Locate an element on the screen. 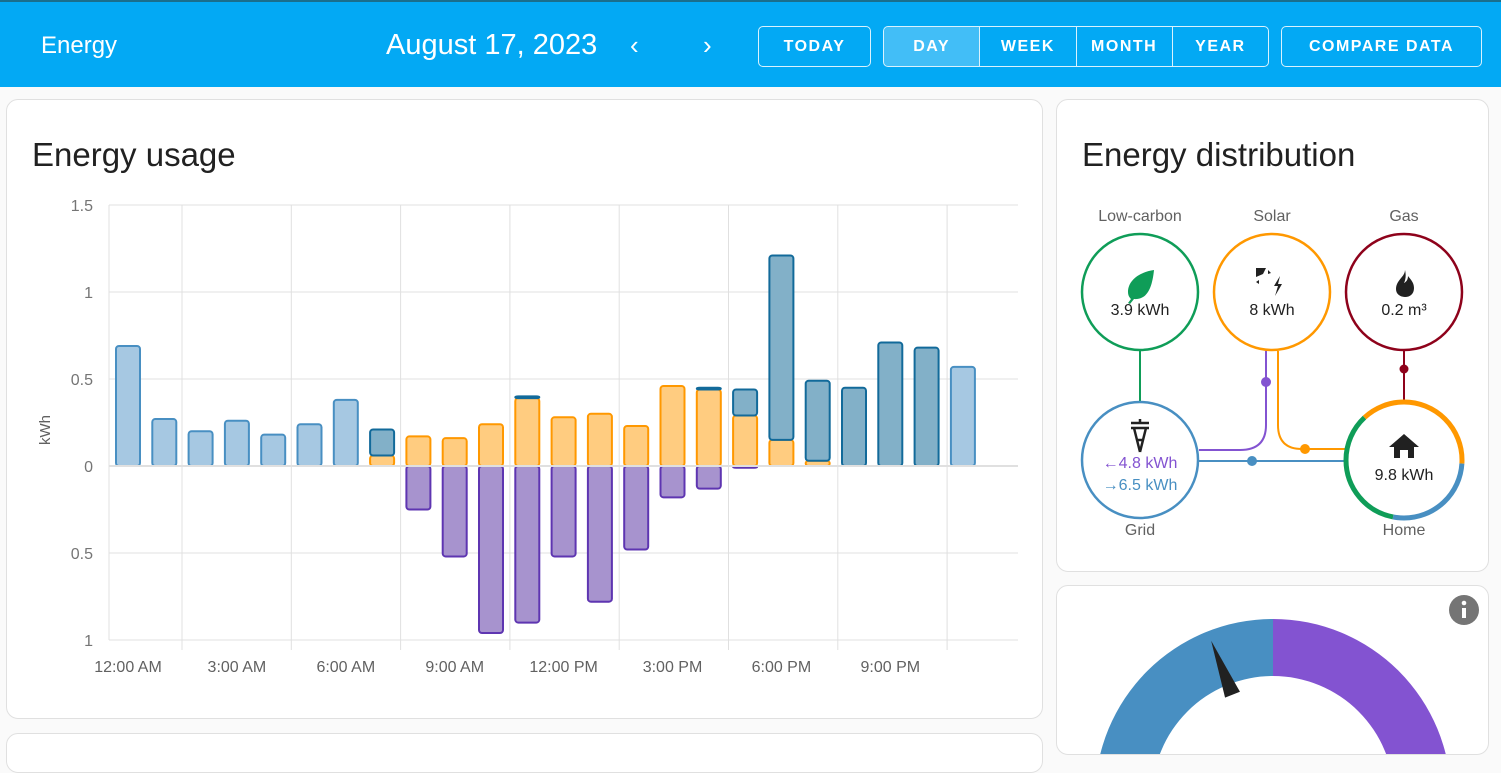 This screenshot has width=1501, height=773. y-tick-label: 1.5 is located at coordinates (82, 206).